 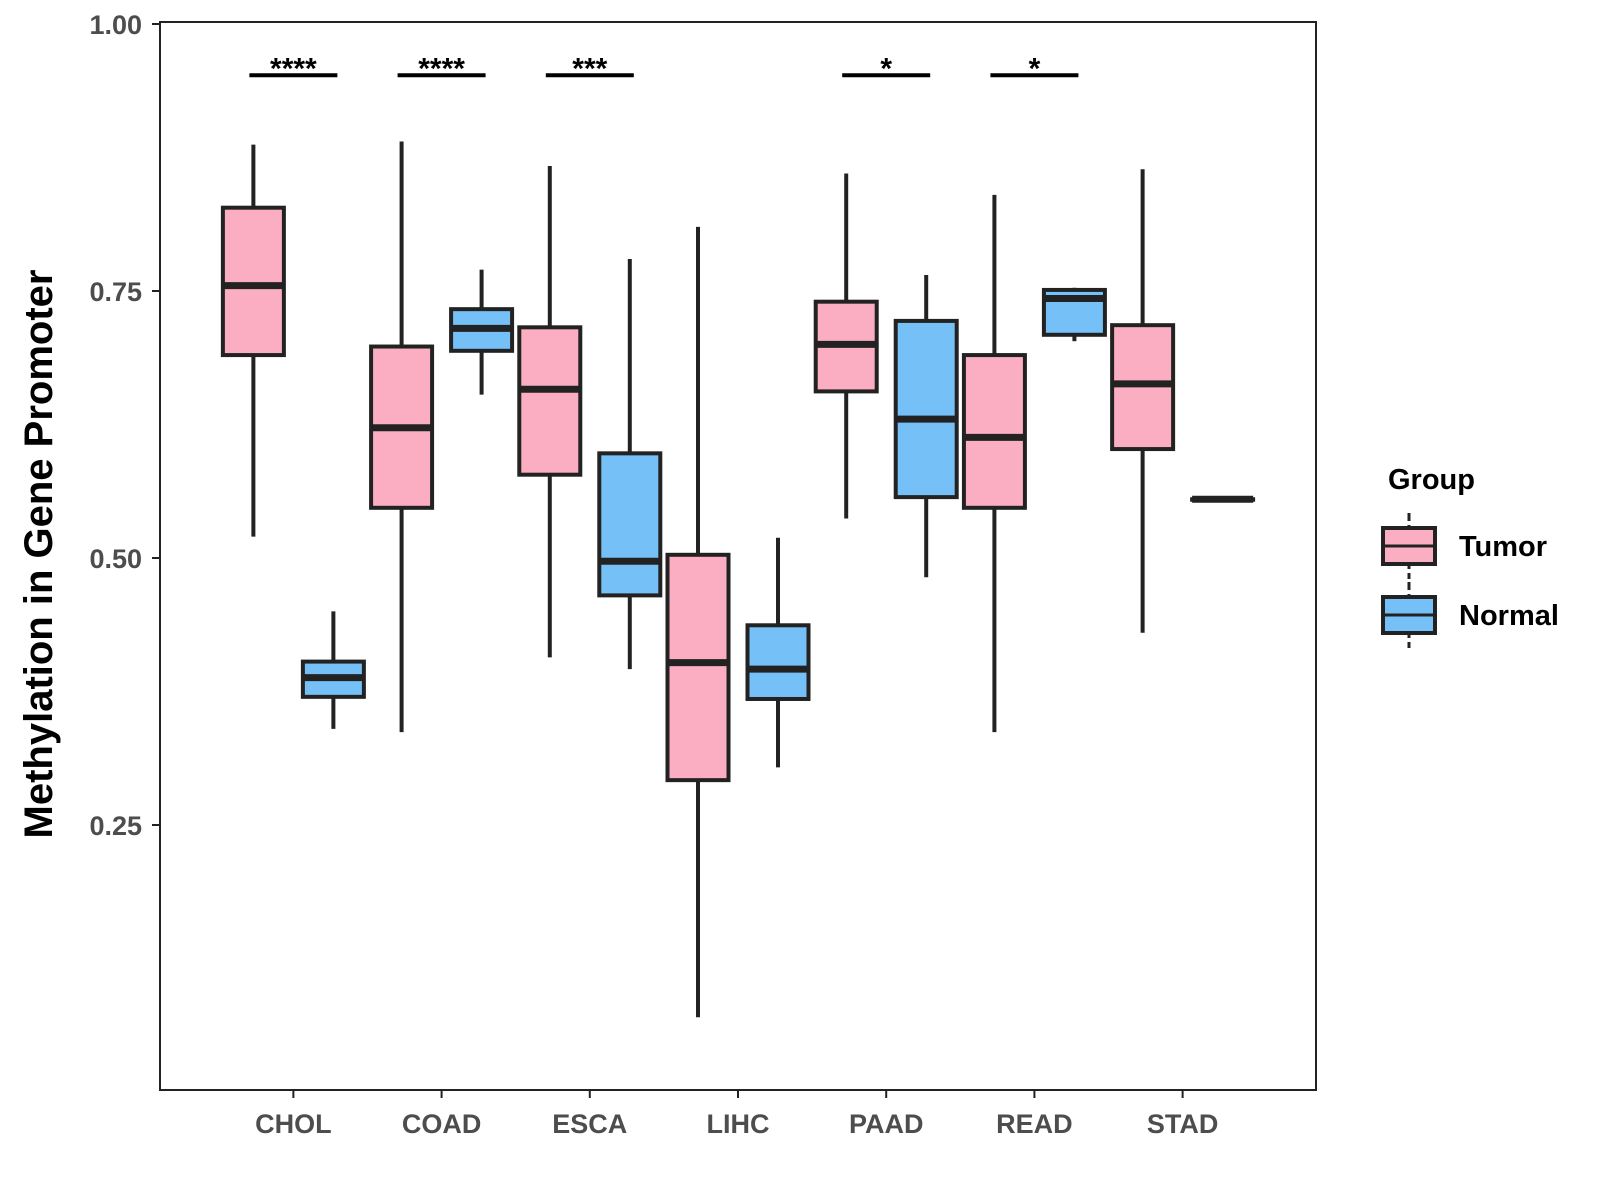 What do you see at coordinates (664, 68) in the screenshot?
I see `significance-layer: **** **** *** * *` at bounding box center [664, 68].